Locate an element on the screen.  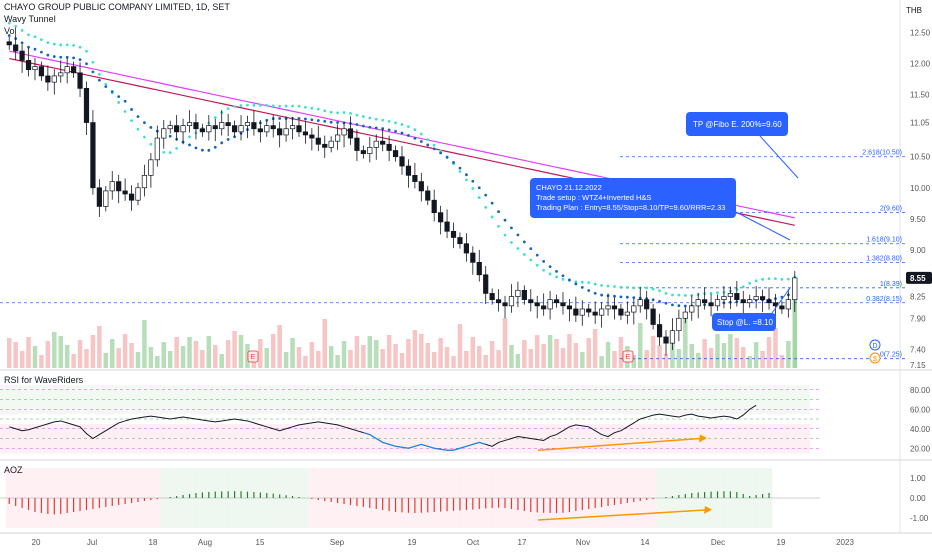
fib-level-label: 0(7.25) is located at coordinates (891, 355).